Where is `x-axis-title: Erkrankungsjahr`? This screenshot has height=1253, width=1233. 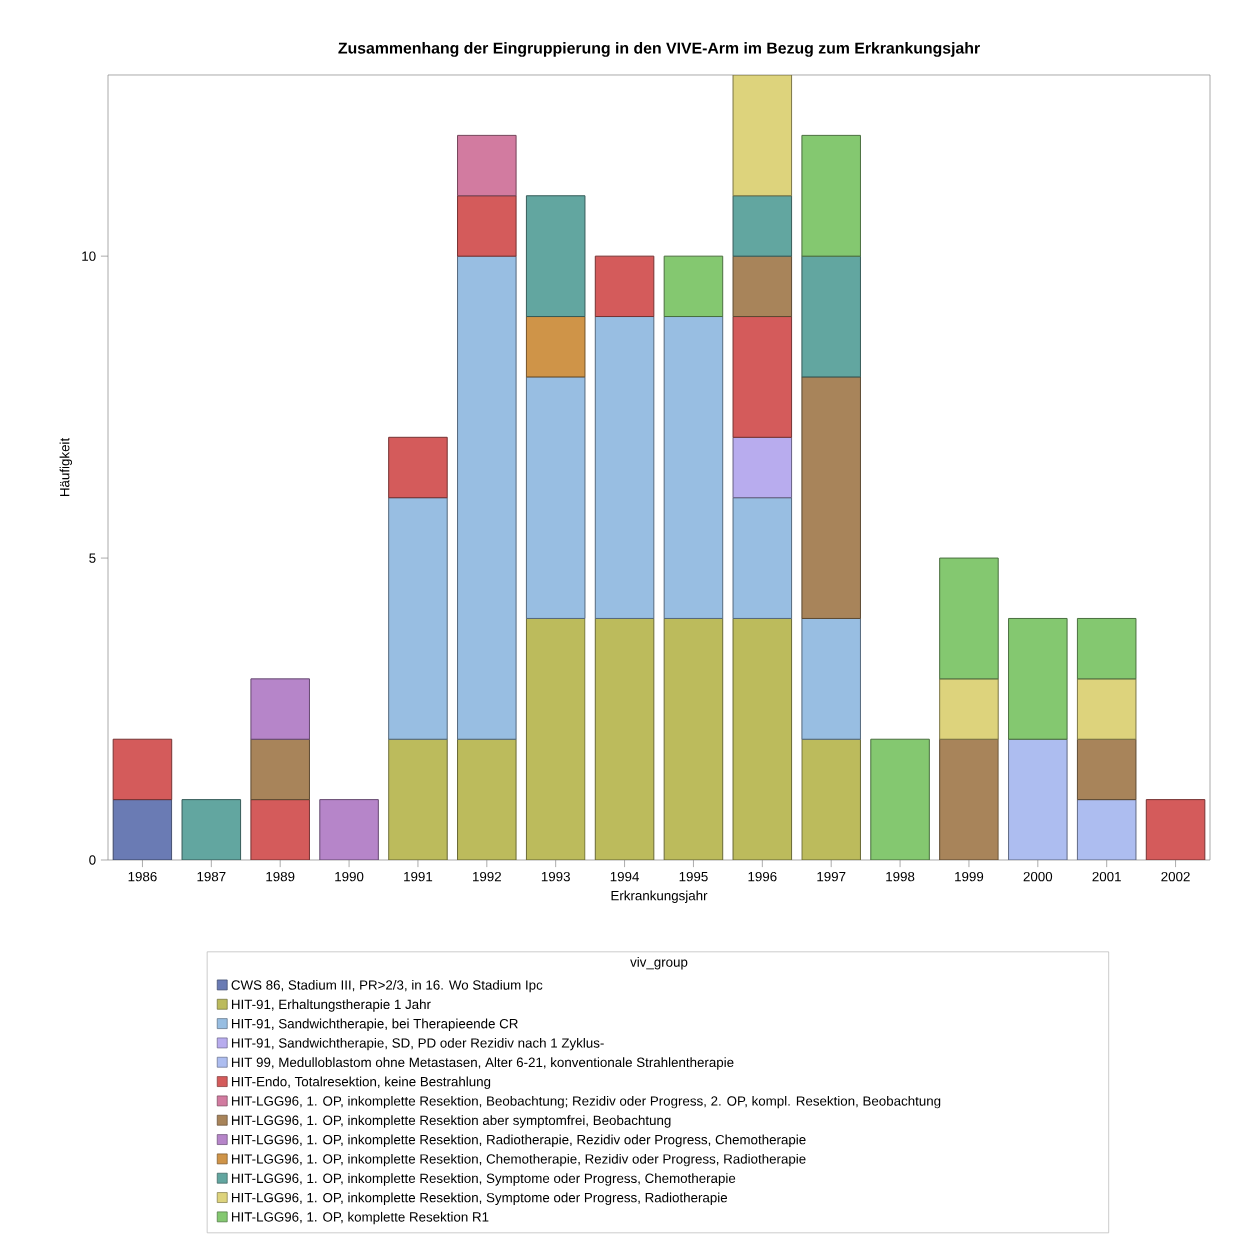
x-axis-title: Erkrankungsjahr is located at coordinates (659, 896).